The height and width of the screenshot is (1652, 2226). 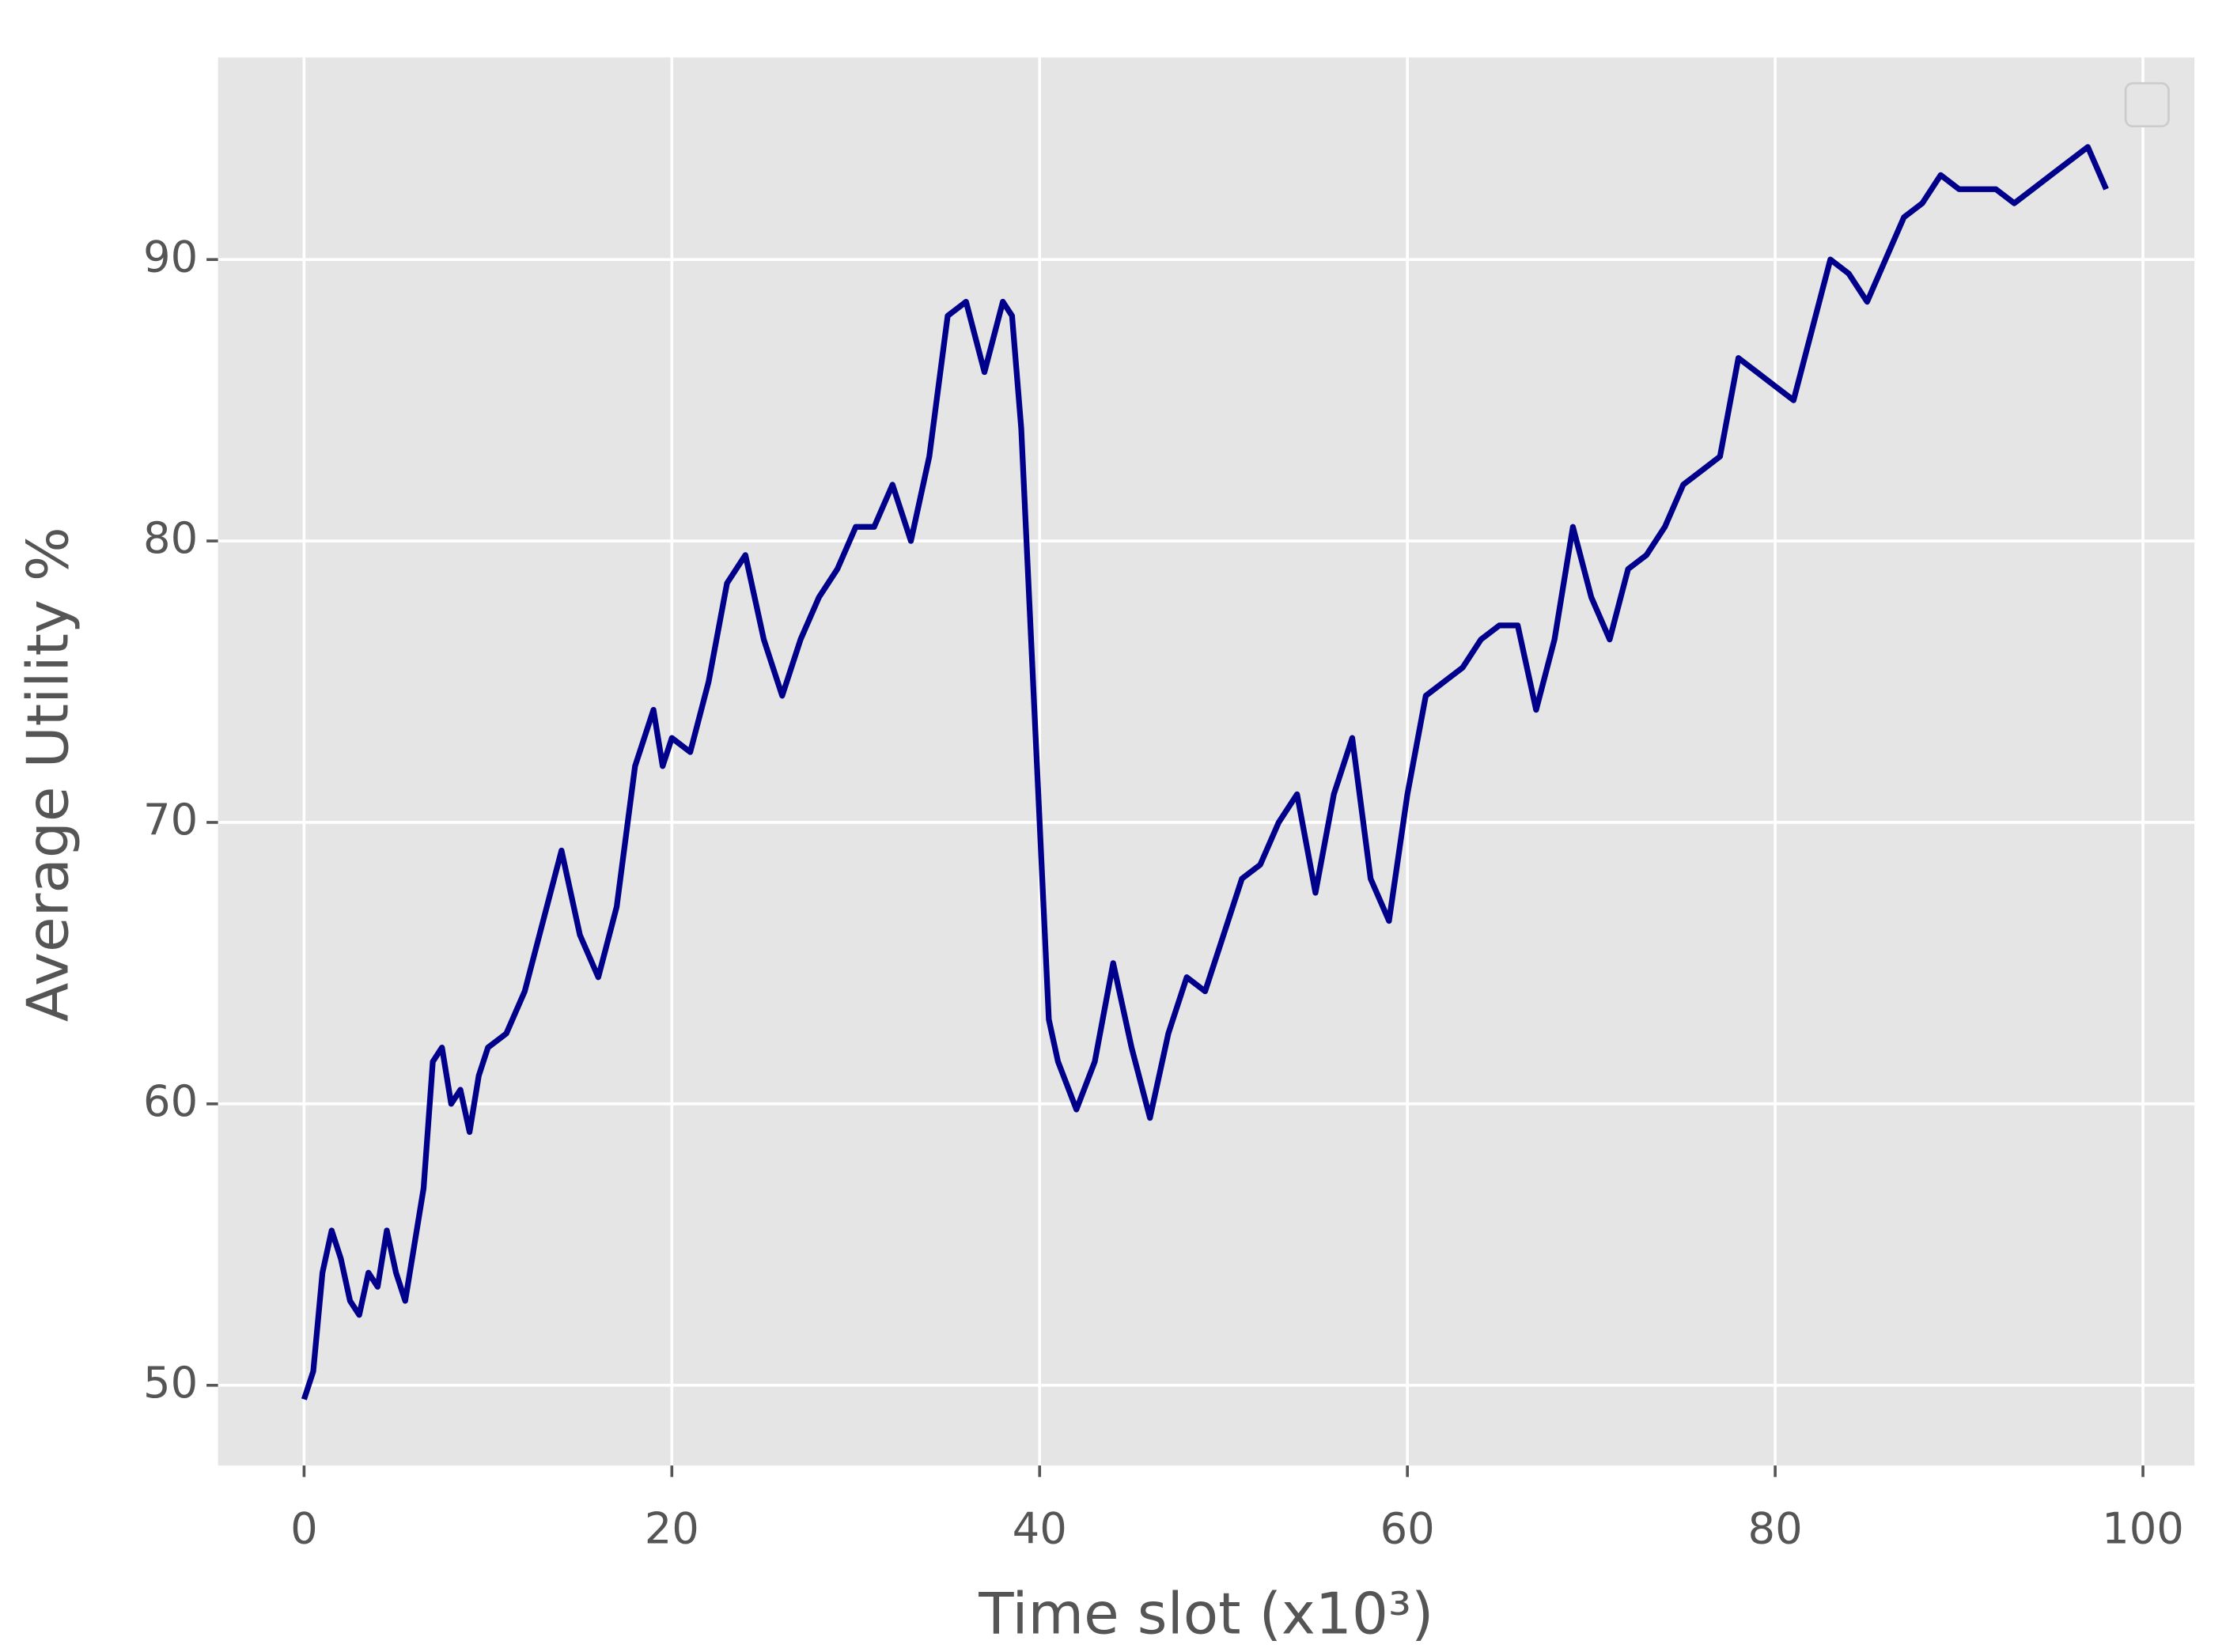 What do you see at coordinates (170, 538) in the screenshot?
I see `y-tick-label: 80` at bounding box center [170, 538].